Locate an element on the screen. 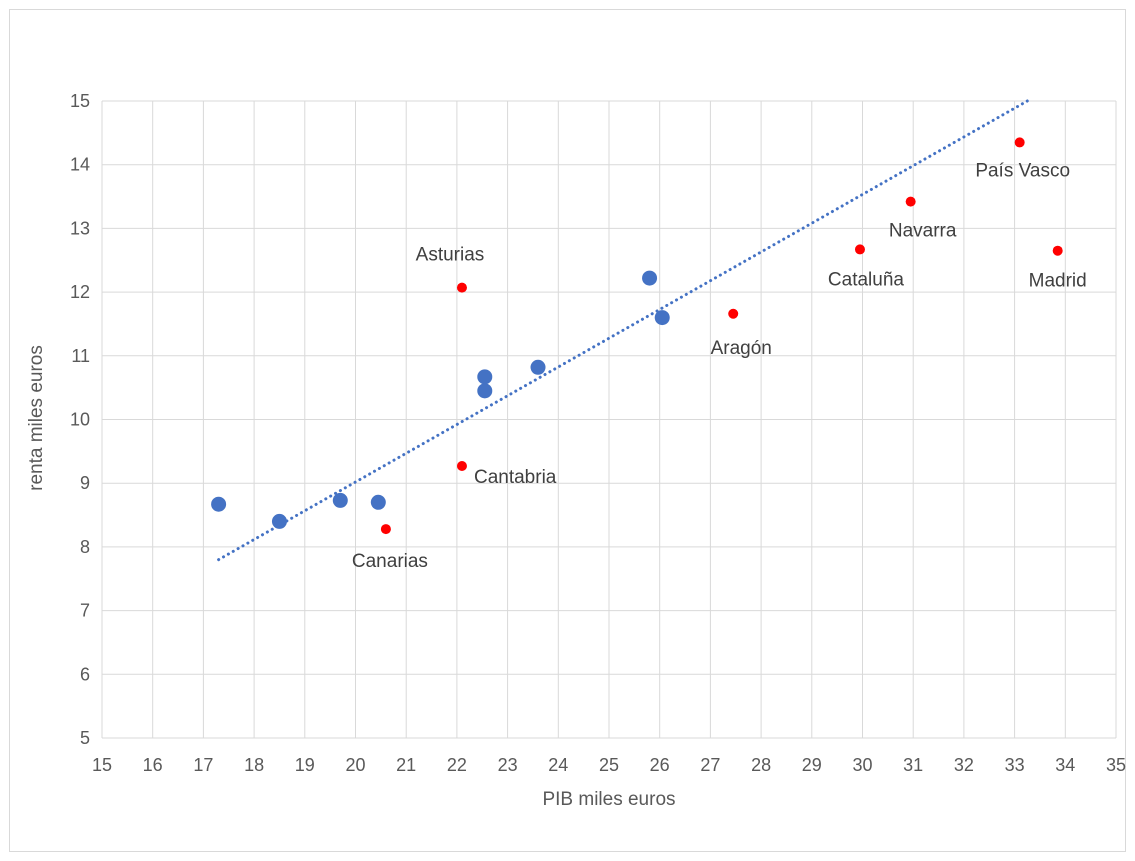 The width and height of the screenshot is (1135, 861). data-label: Canarias is located at coordinates (390, 561).